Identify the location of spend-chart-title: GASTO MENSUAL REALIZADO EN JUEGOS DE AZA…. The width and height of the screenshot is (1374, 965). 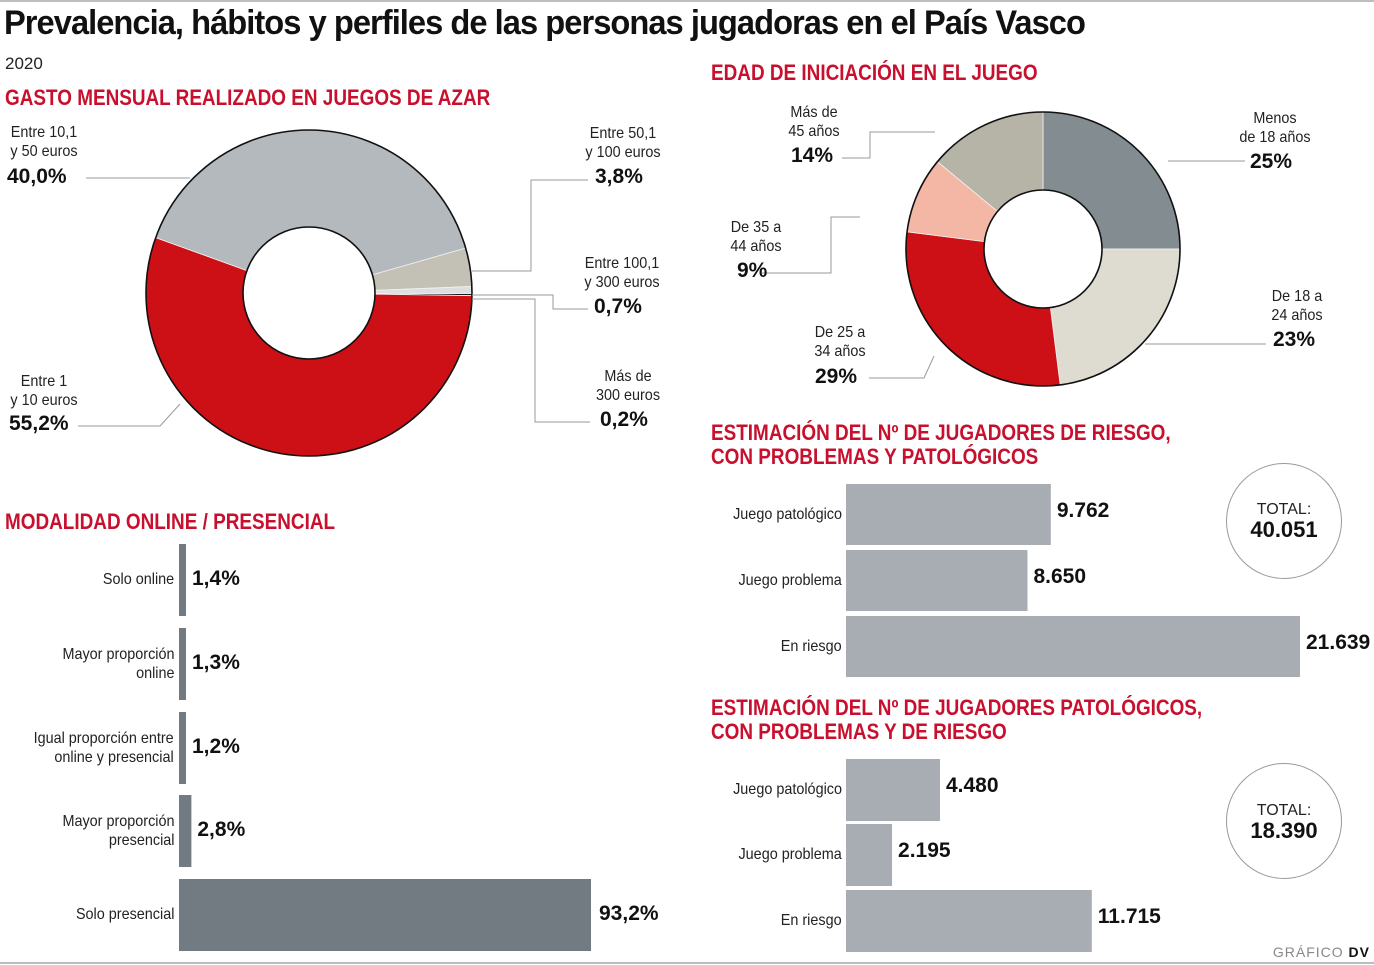
(248, 97).